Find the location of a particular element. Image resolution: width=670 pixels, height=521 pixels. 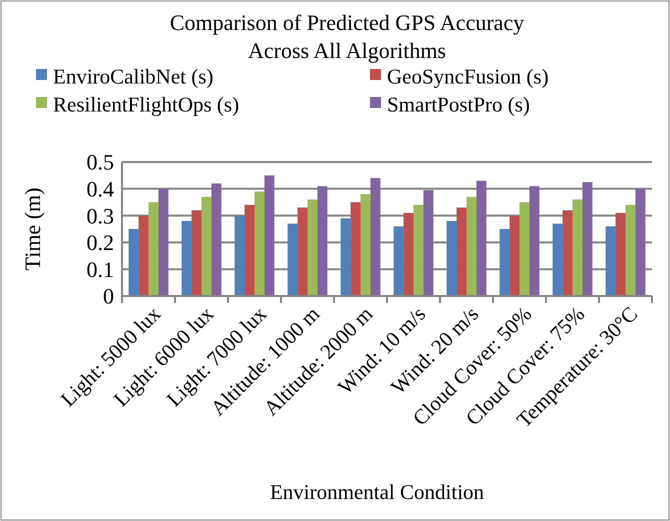

legend-label: GeoSyncFusion (s) is located at coordinates (468, 76).